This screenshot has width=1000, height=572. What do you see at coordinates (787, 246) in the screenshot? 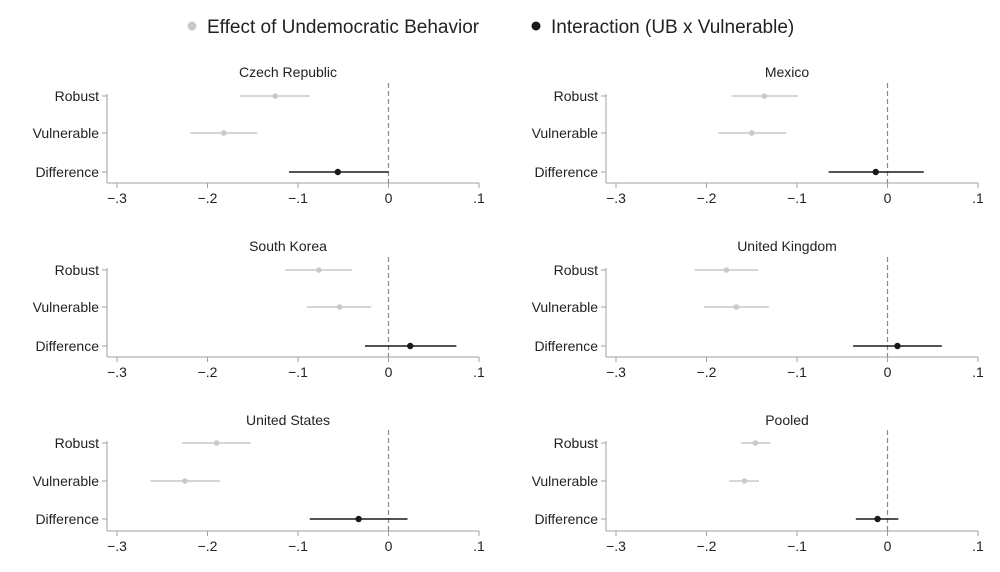
I see `panel-title: United Kingdom` at bounding box center [787, 246].